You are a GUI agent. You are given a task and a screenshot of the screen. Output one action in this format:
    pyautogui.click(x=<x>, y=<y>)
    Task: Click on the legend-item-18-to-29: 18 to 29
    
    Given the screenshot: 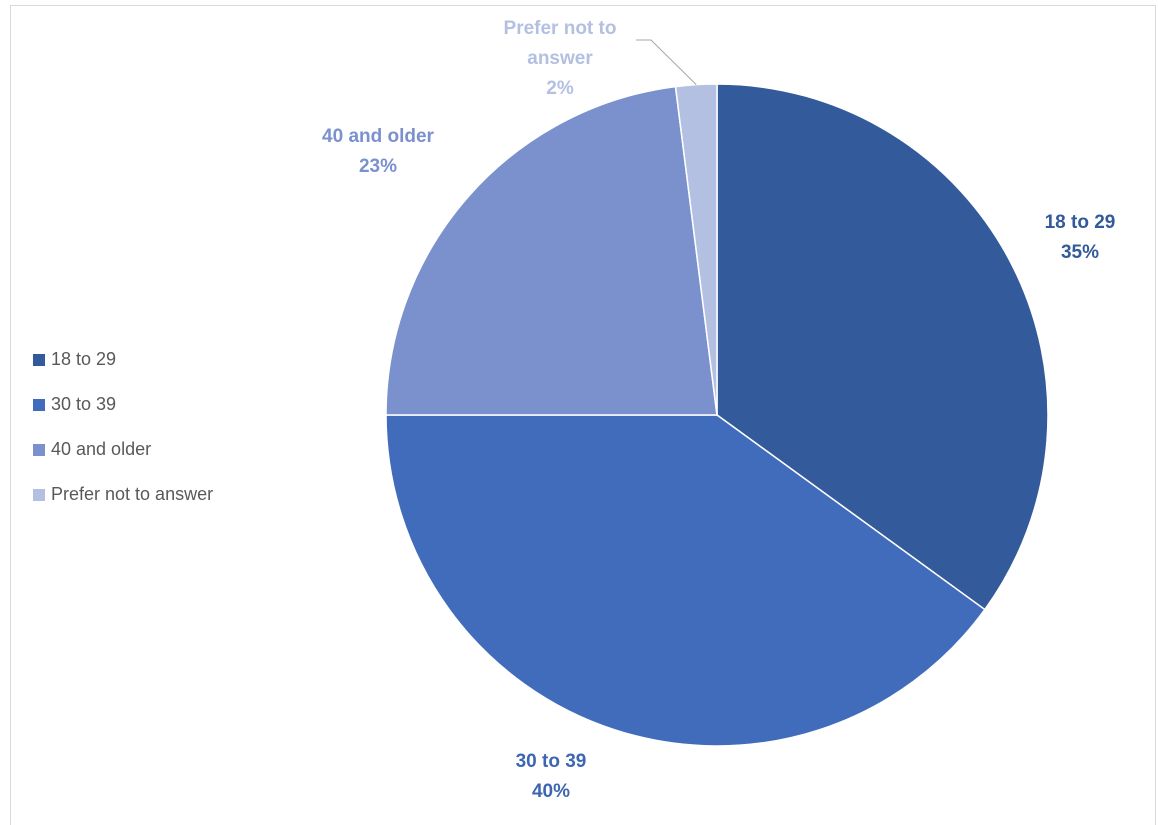 What is the action you would take?
    pyautogui.click(x=123, y=359)
    